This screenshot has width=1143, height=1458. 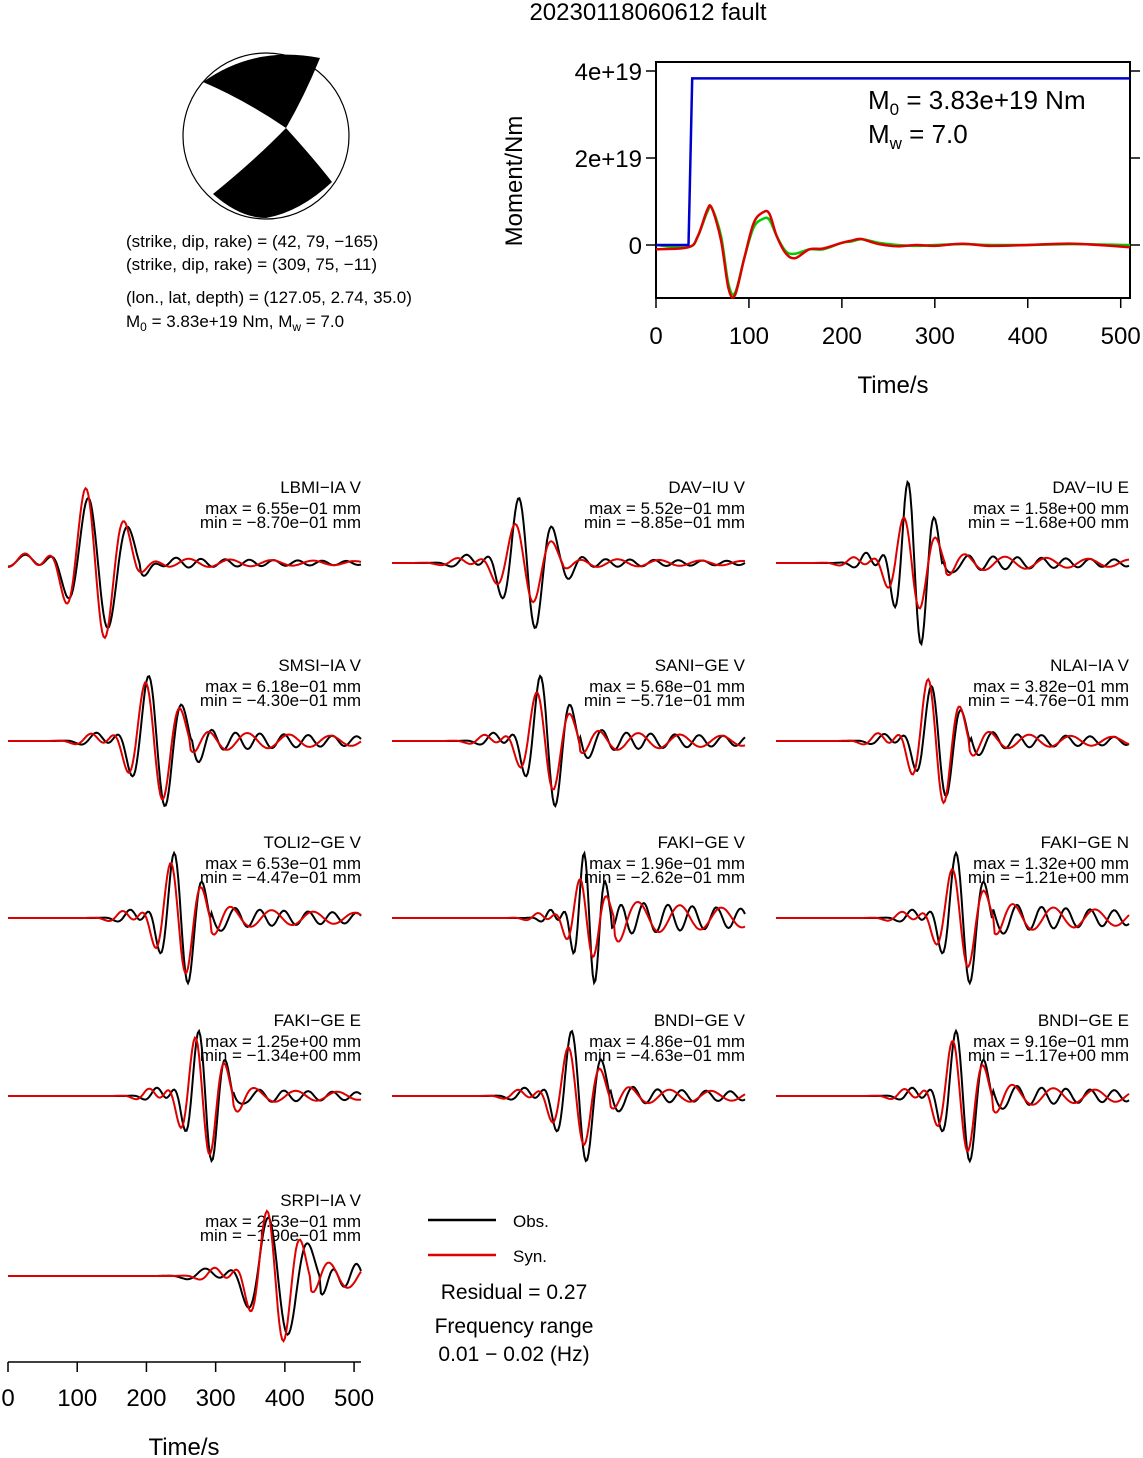 What do you see at coordinates (977, 102) in the screenshot?
I see `moment-chart-m0-label: M0 = 3.83e+19 Nm` at bounding box center [977, 102].